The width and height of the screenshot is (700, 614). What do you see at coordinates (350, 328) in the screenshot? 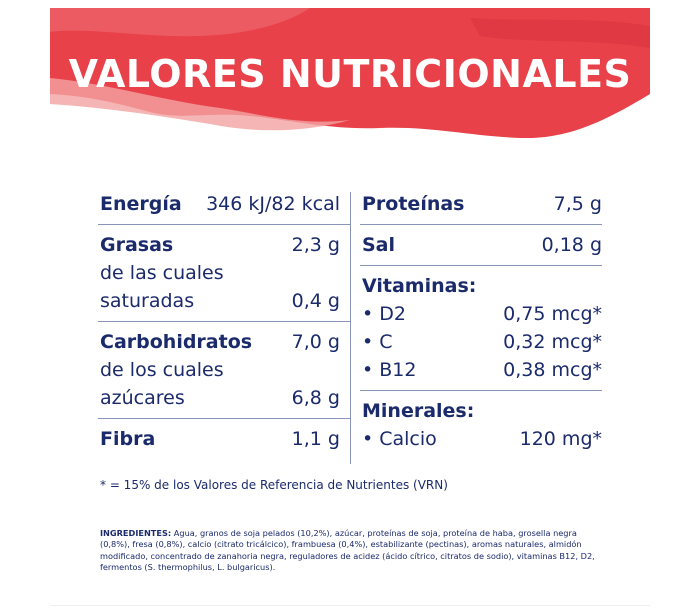
I see `column-divider` at bounding box center [350, 328].